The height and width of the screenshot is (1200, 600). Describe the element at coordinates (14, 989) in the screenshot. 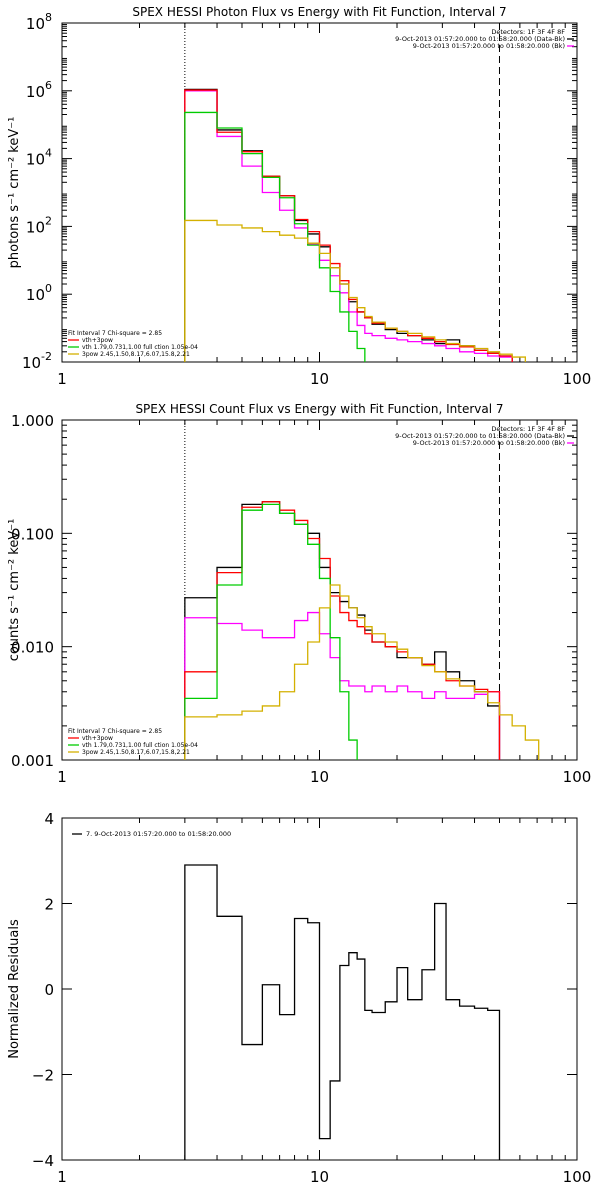

I see `y-axis-label: Normalized Residuals` at that location.